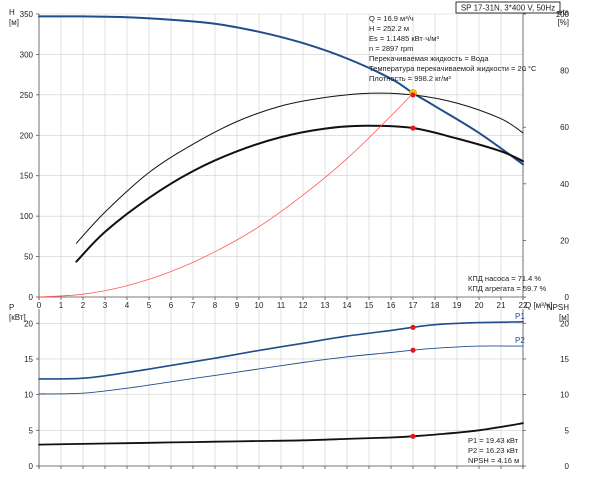 This screenshot has width=600, height=479. I want to click on left-axis-title: P, so click(11, 307).